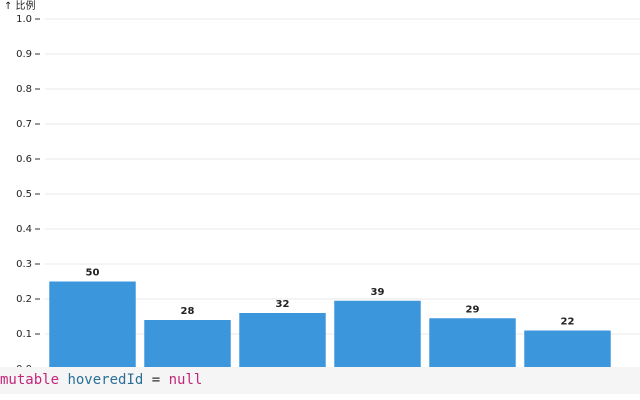  What do you see at coordinates (20, 6) in the screenshot?
I see `y-axis-label: ↑ 比例` at bounding box center [20, 6].